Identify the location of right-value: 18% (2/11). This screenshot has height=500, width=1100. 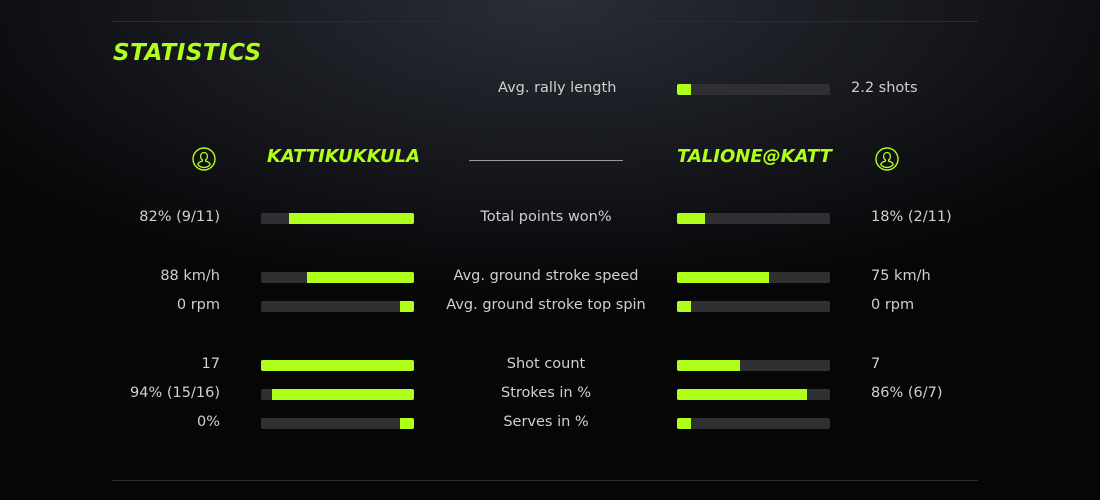
(911, 217).